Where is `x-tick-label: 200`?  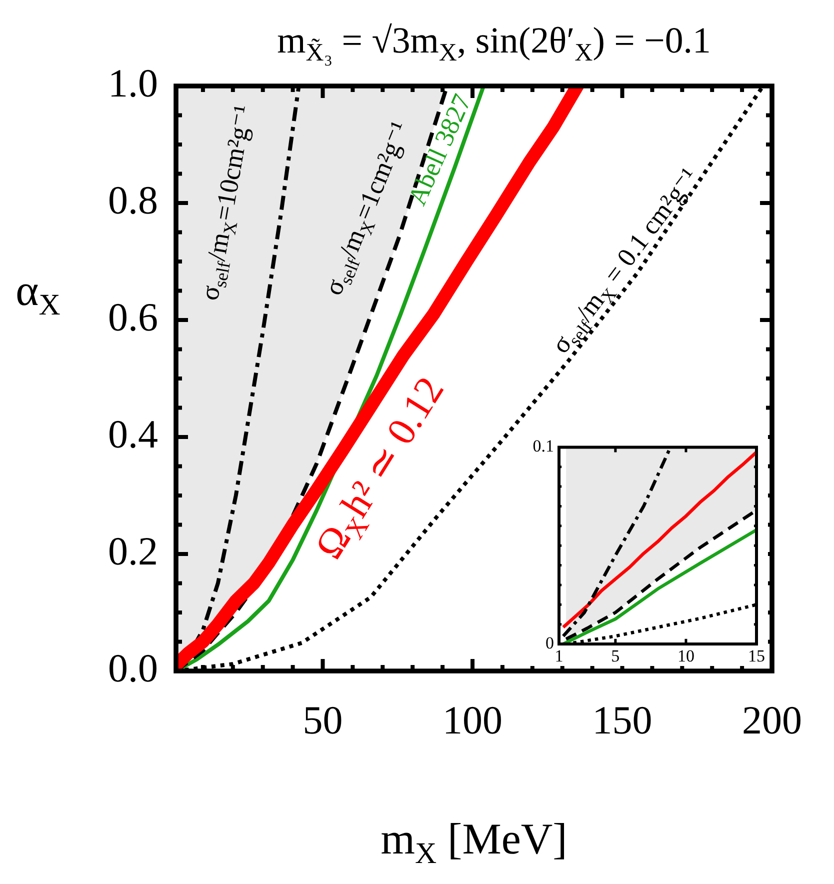 x-tick-label: 200 is located at coordinates (772, 720).